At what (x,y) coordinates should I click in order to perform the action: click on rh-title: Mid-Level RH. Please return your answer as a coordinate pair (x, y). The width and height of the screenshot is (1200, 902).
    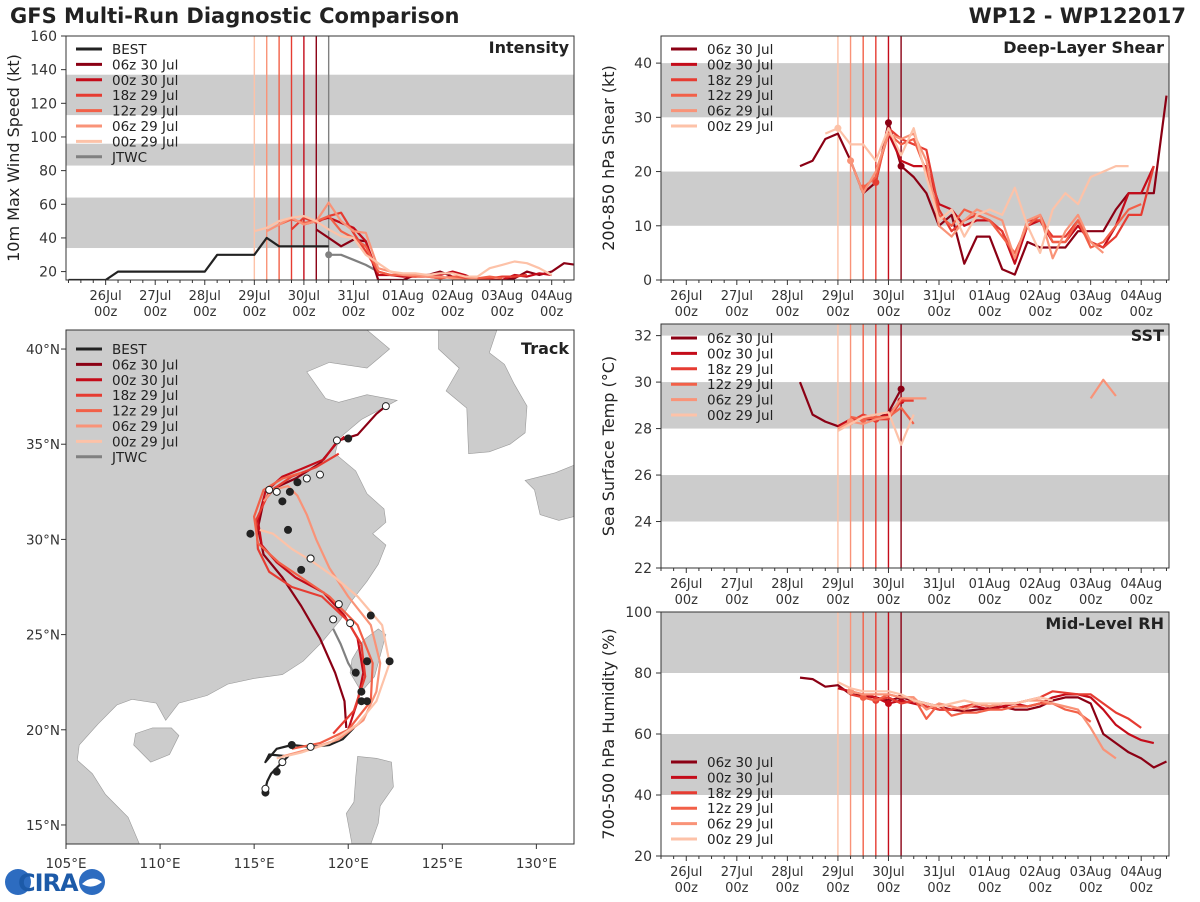
    Looking at the image, I should click on (1104, 623).